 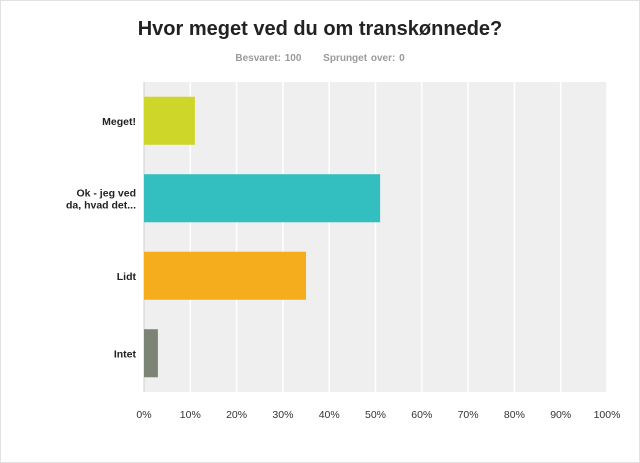 I want to click on answered-count: Besvaret: 100, so click(x=268, y=58).